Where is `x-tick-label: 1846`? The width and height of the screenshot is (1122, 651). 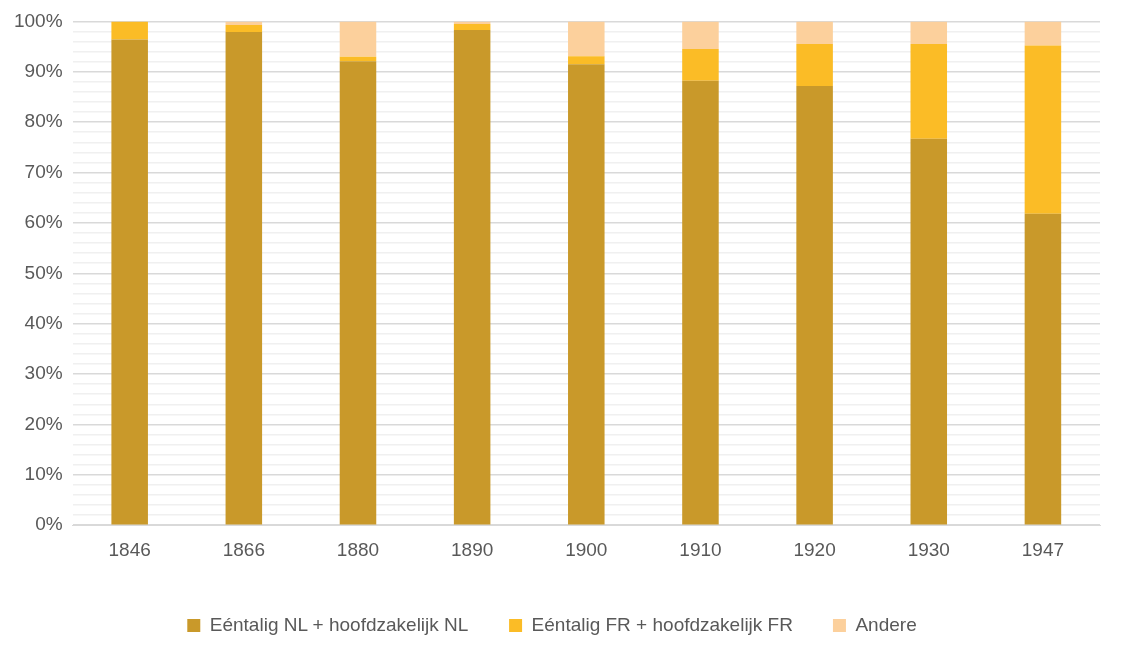
x-tick-label: 1846 is located at coordinates (129, 549).